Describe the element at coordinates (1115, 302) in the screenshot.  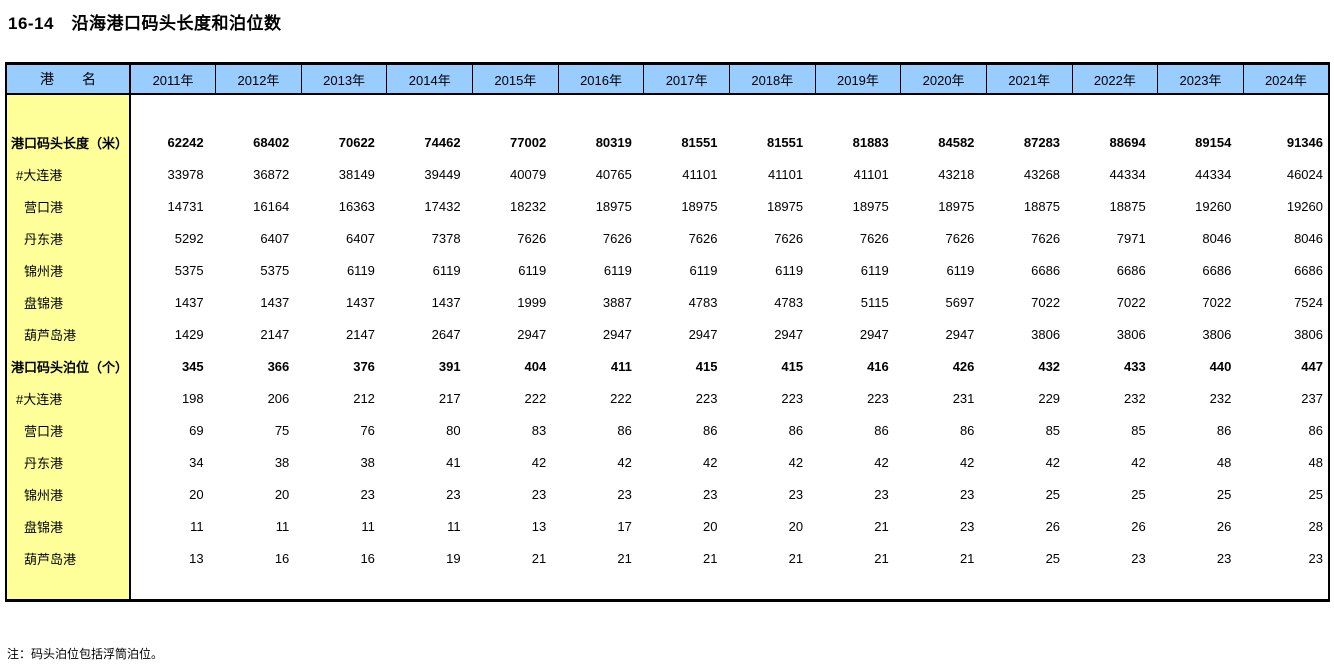
I see `value-cell: 7022` at that location.